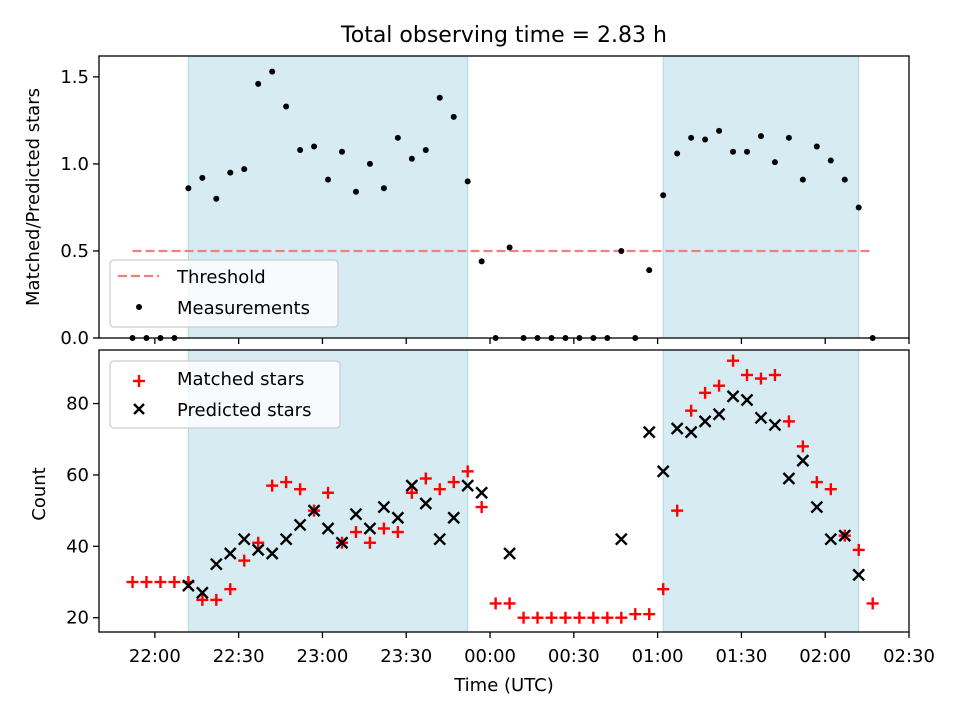  I want to click on matched-legend-label: Matched stars, so click(240, 379).